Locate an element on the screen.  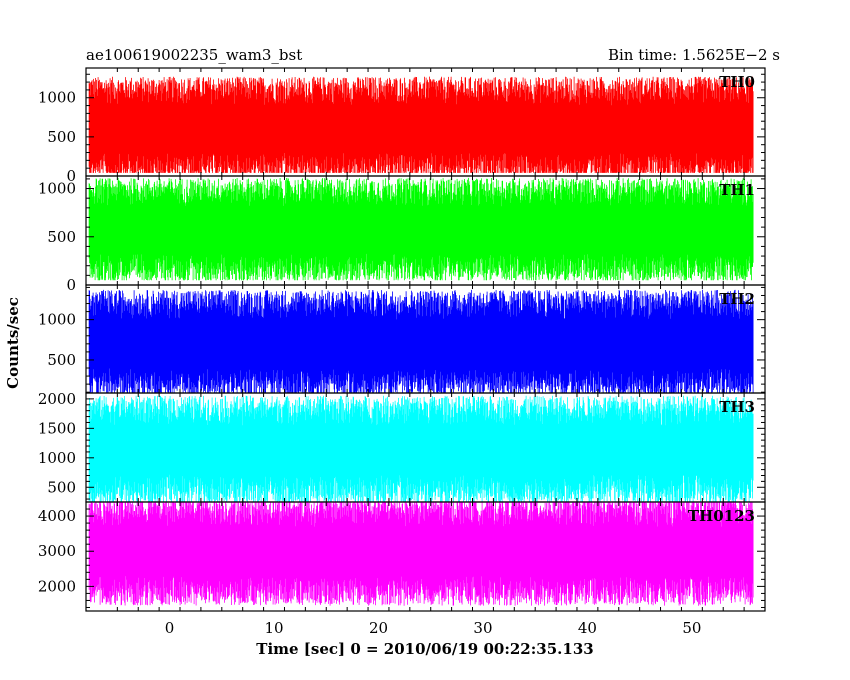
series-th2 is located at coordinates (421, 341).